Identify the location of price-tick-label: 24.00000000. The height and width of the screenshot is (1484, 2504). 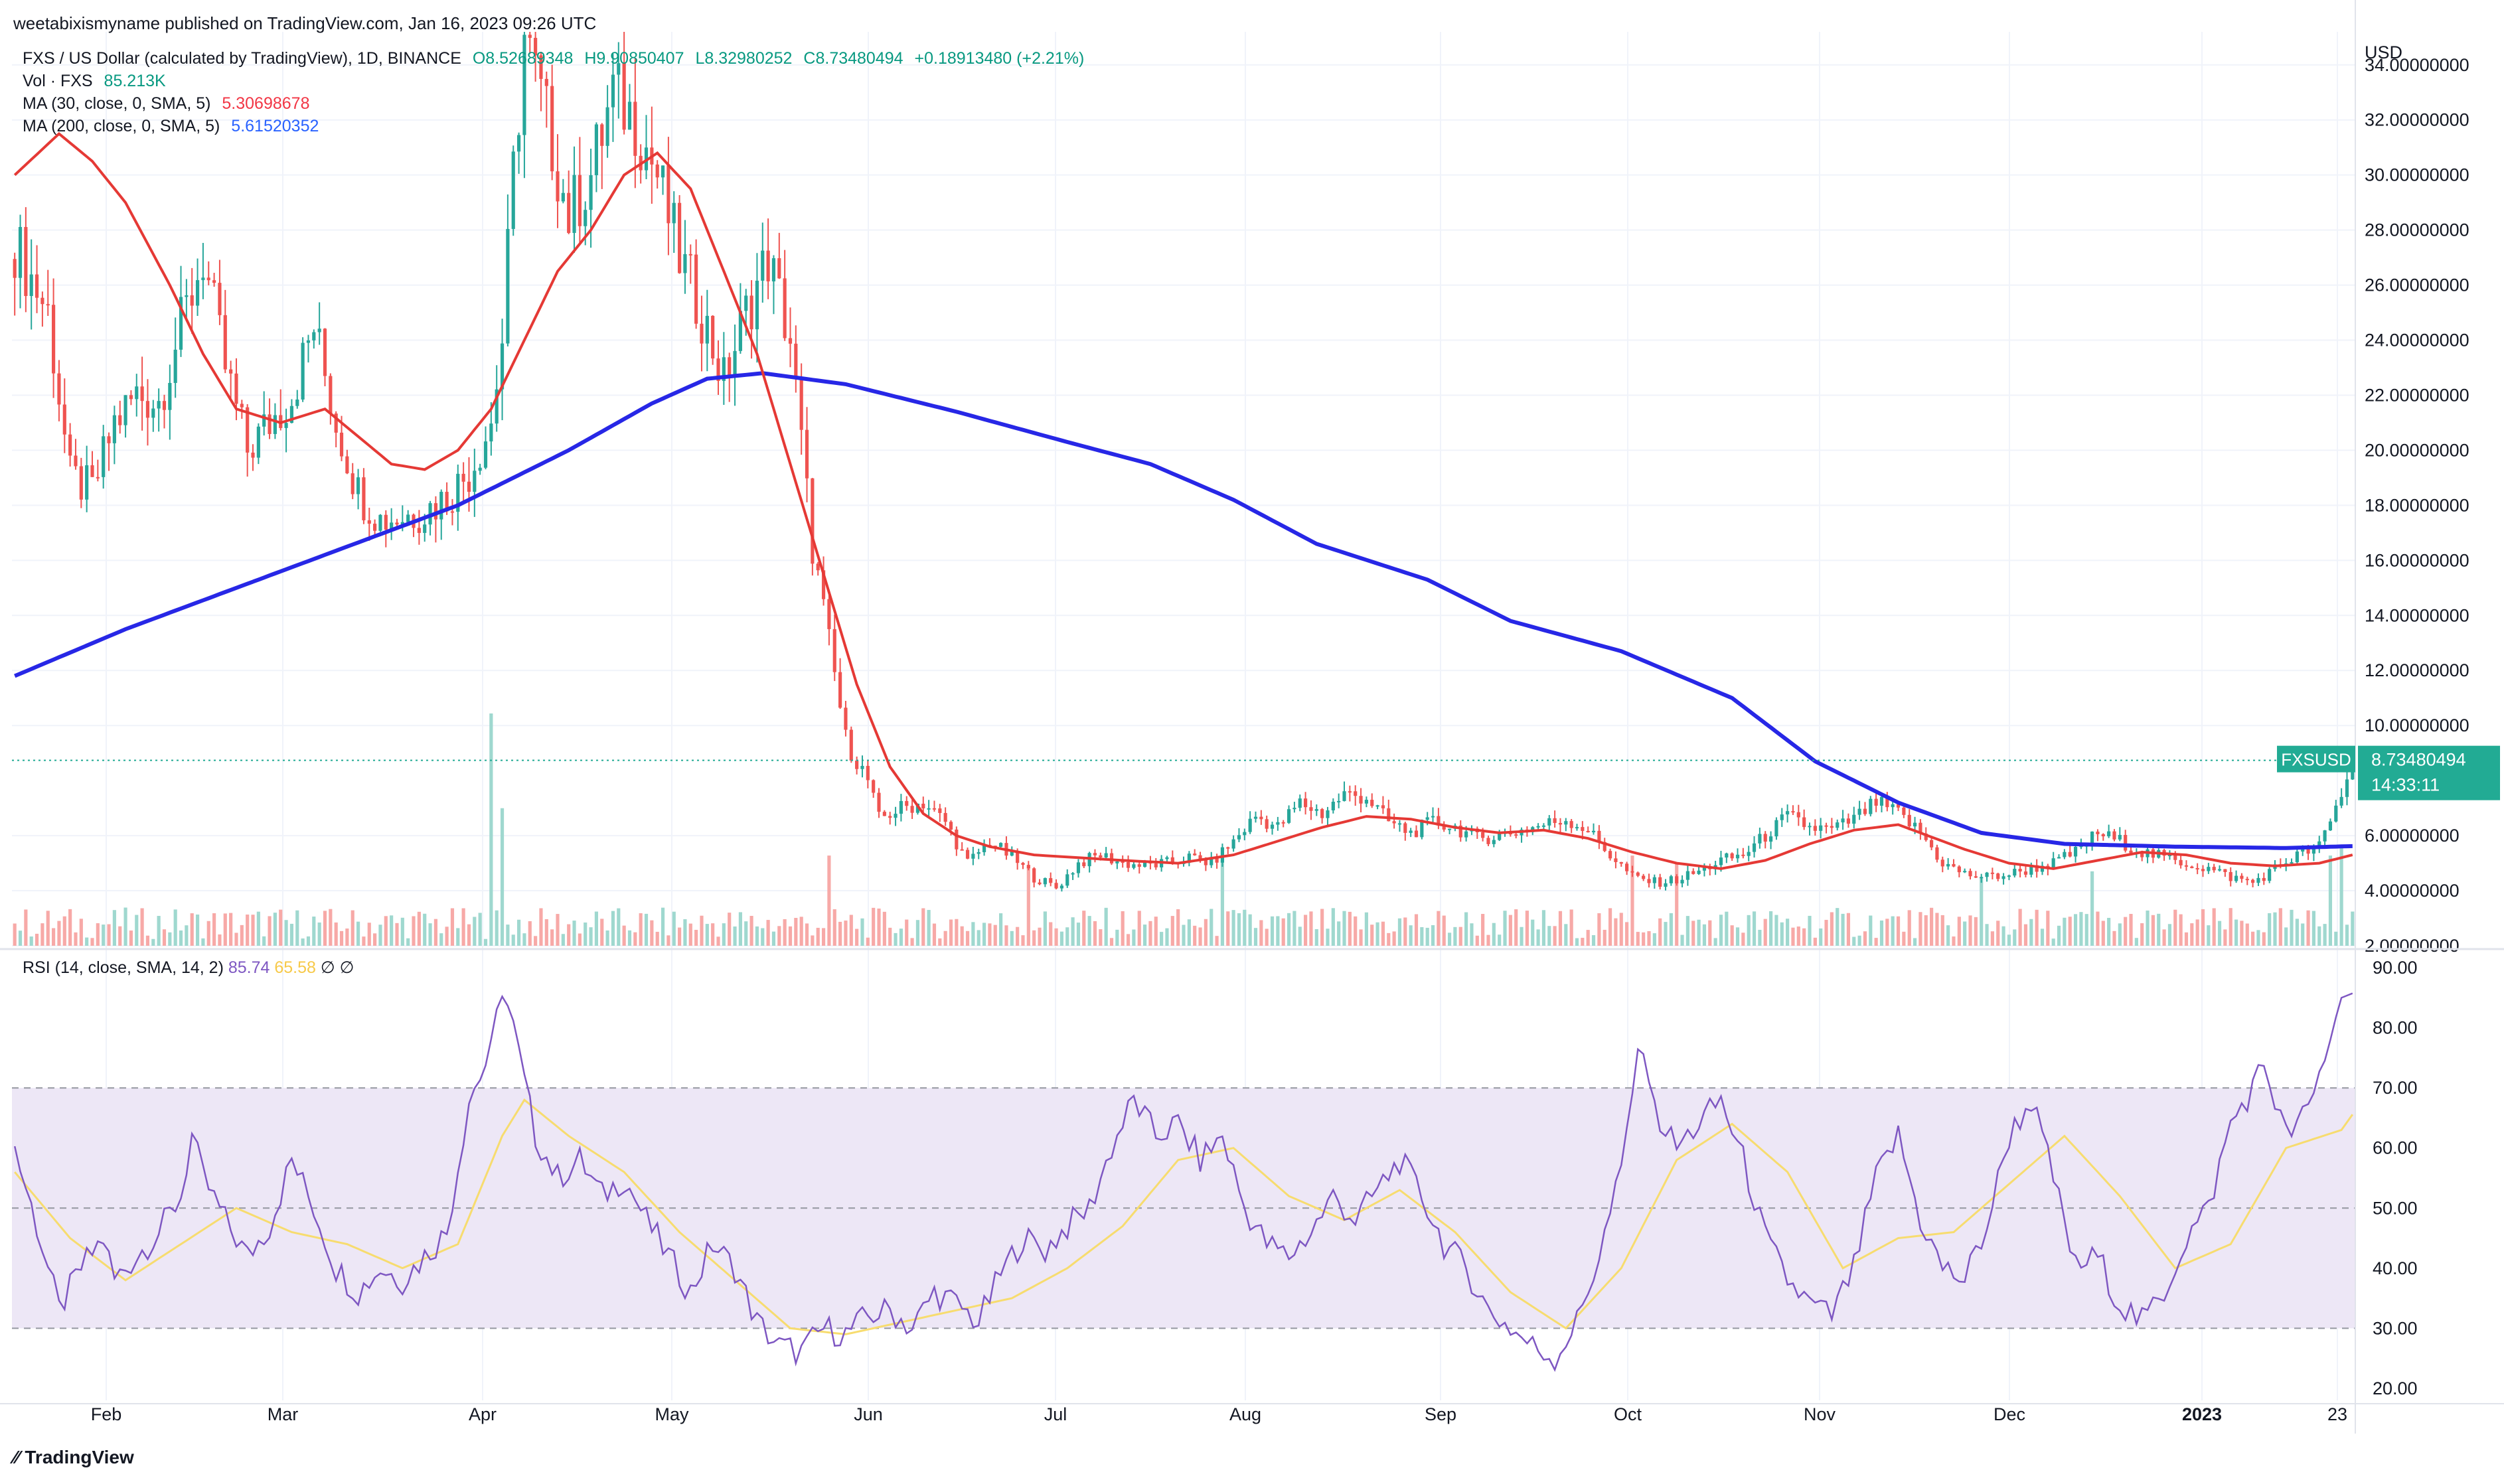
(2417, 340).